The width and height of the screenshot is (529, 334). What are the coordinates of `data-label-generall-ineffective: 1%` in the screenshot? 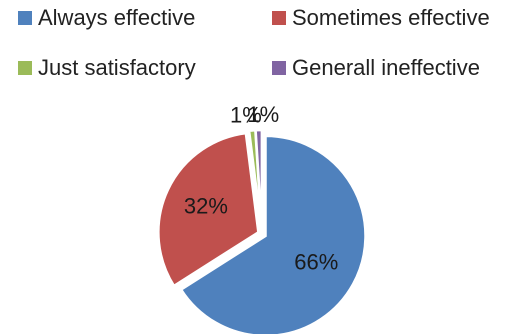 It's located at (263, 114).